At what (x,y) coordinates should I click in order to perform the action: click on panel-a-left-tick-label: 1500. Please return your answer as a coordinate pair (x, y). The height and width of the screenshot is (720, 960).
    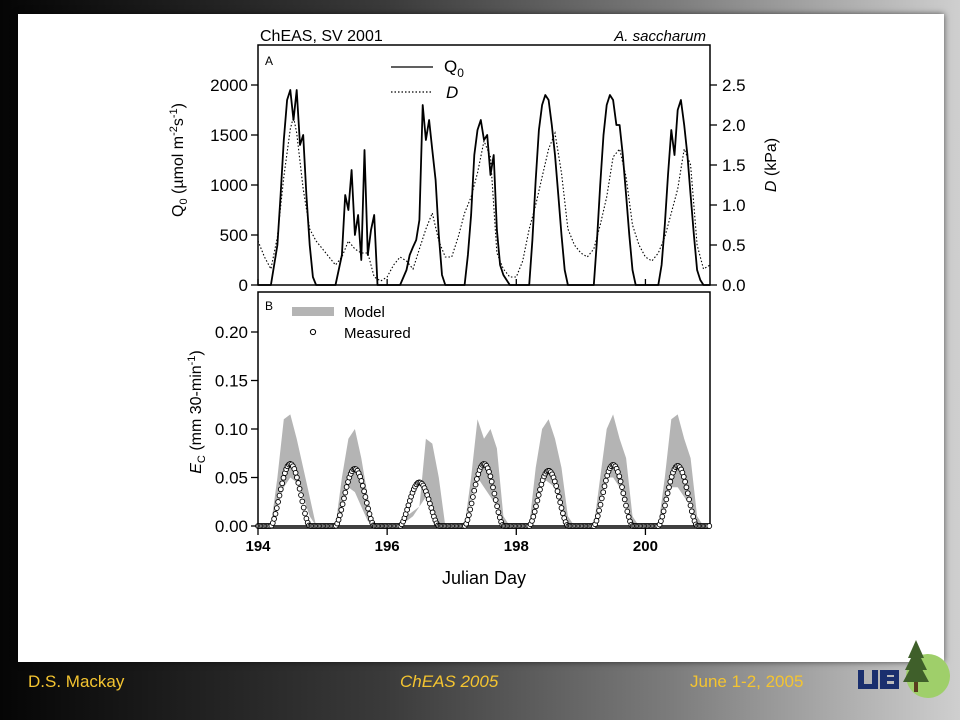
    Looking at the image, I should click on (229, 135).